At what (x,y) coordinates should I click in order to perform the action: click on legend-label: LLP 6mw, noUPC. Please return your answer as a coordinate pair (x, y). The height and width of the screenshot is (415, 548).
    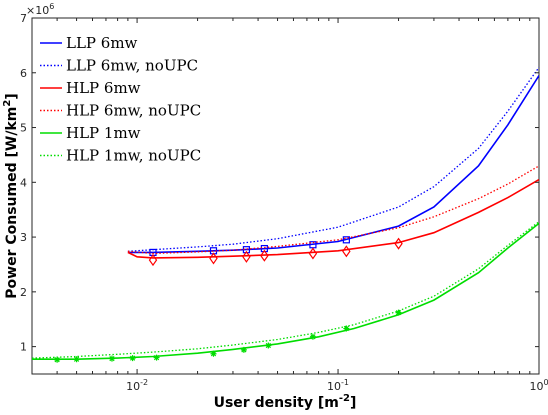
    Looking at the image, I should click on (132, 66).